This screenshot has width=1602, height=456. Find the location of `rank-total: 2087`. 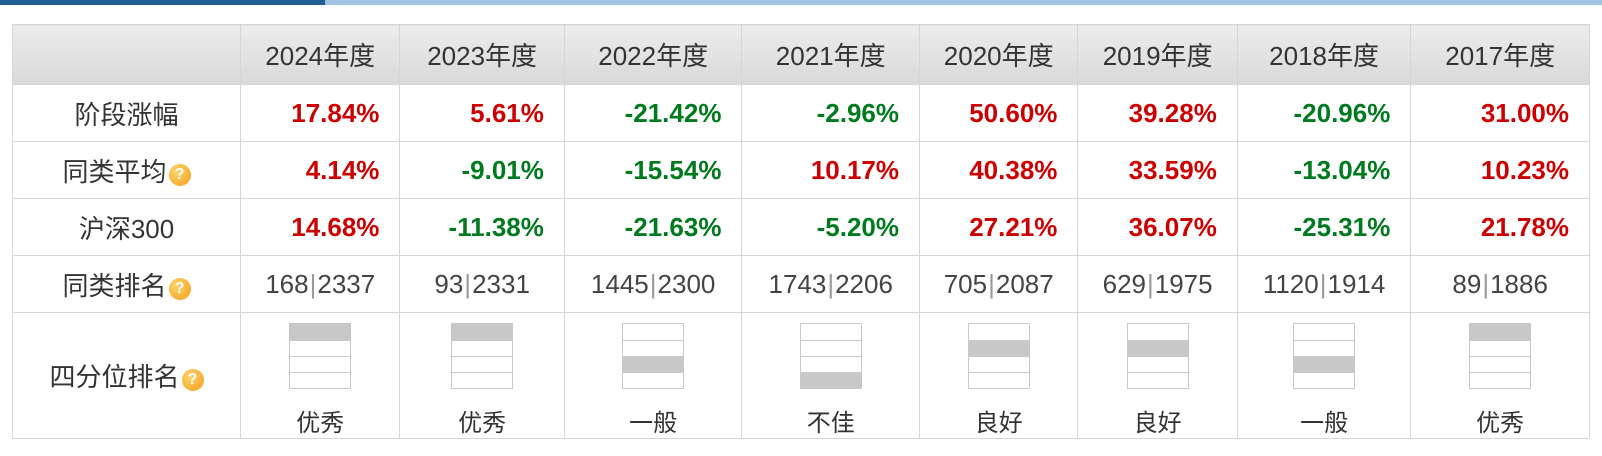

rank-total: 2087 is located at coordinates (1024, 283).